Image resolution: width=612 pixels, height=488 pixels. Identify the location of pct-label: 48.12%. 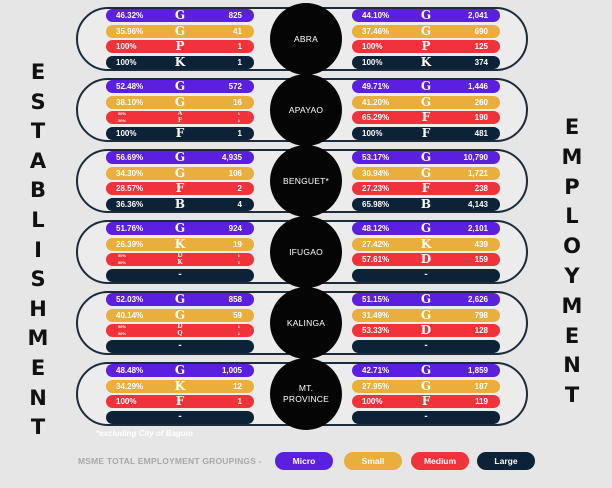
(376, 228).